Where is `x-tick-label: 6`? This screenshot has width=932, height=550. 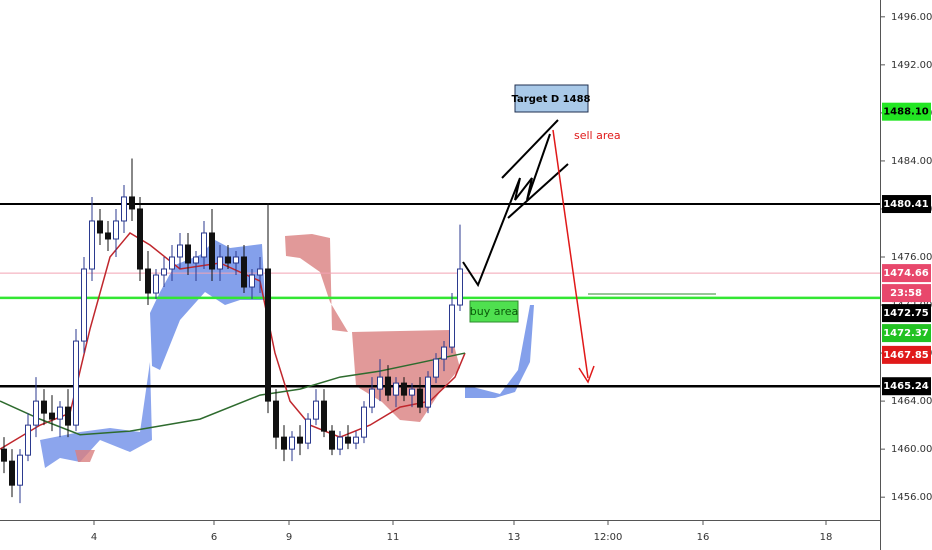
x-tick-label: 6 is located at coordinates (214, 537).